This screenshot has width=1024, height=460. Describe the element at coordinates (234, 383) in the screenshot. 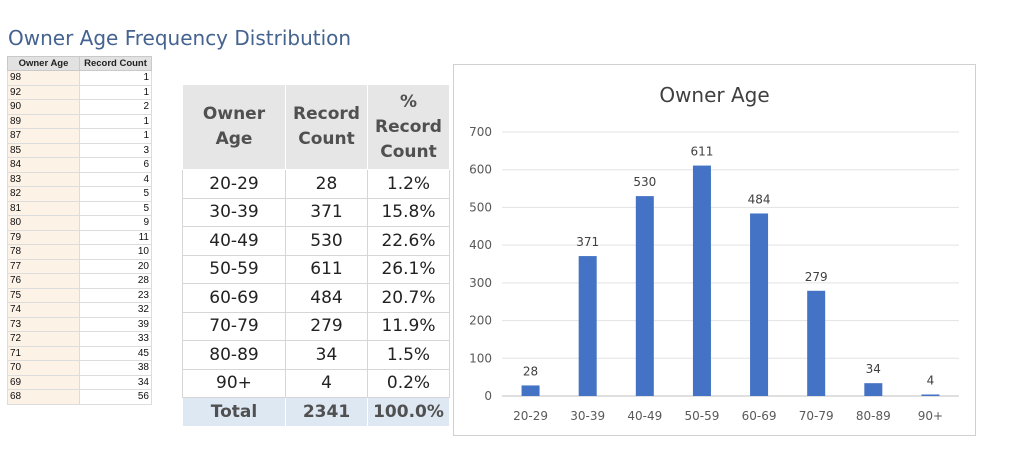

I see `summary-cell-age-range: 90+` at that location.